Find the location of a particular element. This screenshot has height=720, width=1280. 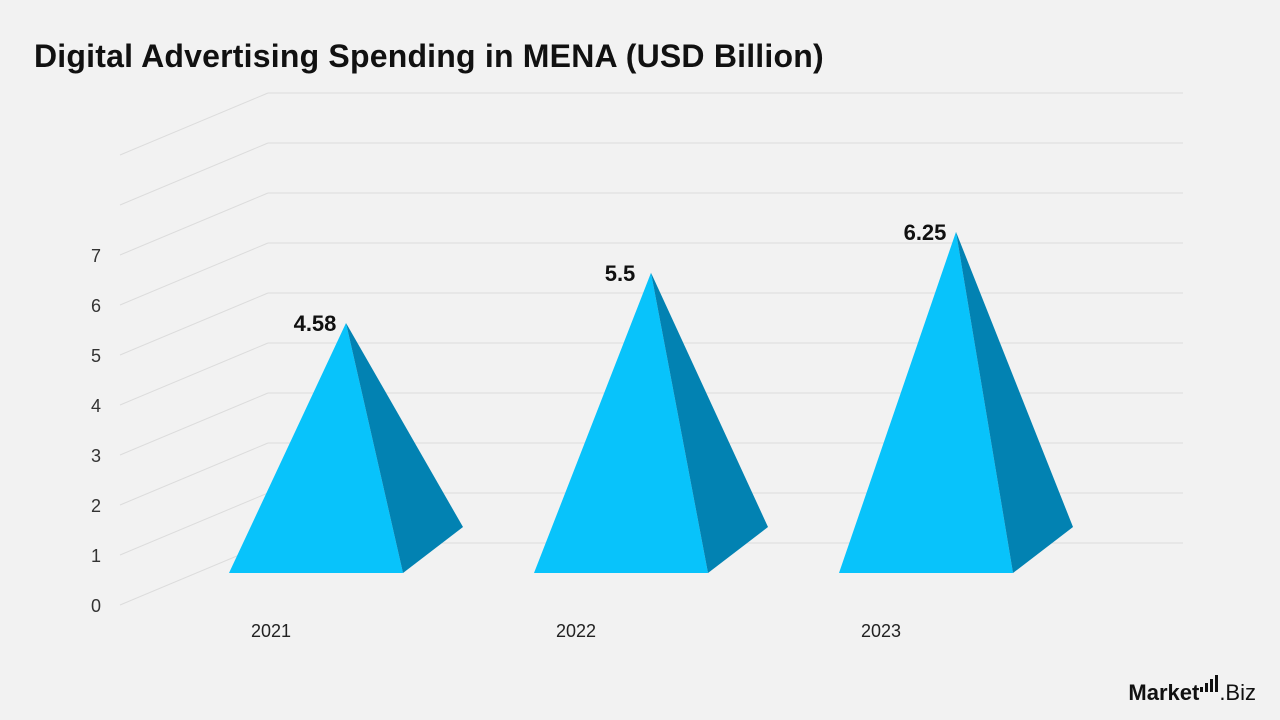

data-label: 5.5 is located at coordinates (620, 273).